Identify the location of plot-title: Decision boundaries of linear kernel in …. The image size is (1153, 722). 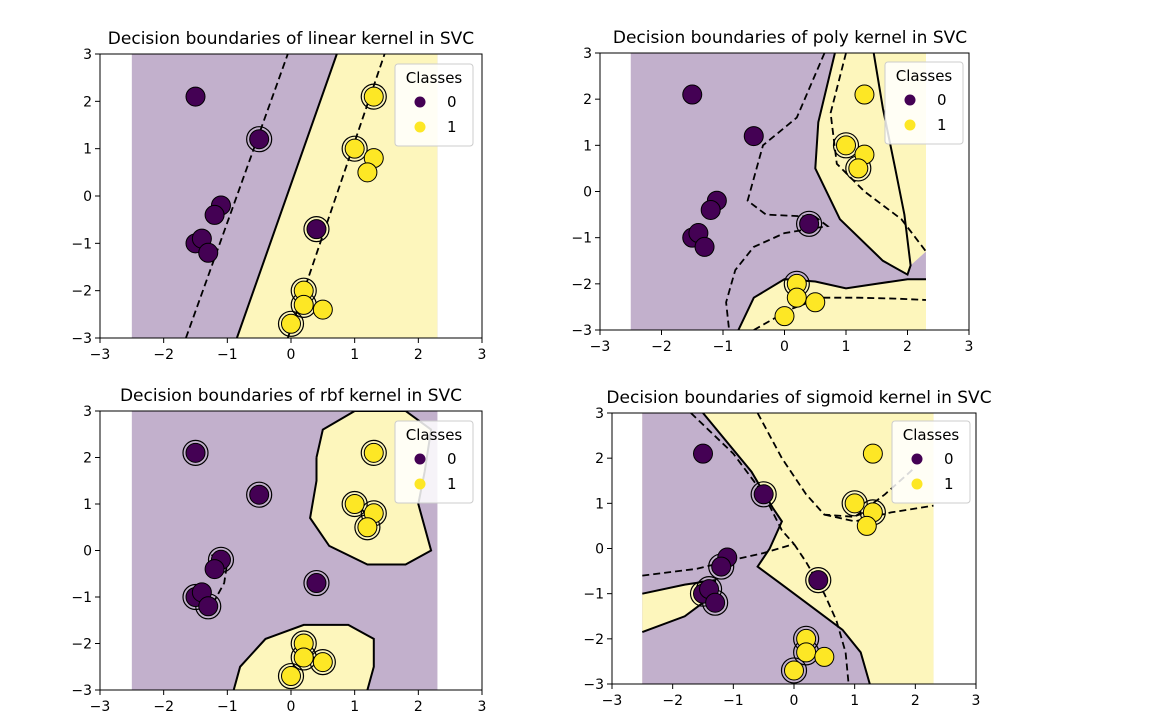
(291, 39).